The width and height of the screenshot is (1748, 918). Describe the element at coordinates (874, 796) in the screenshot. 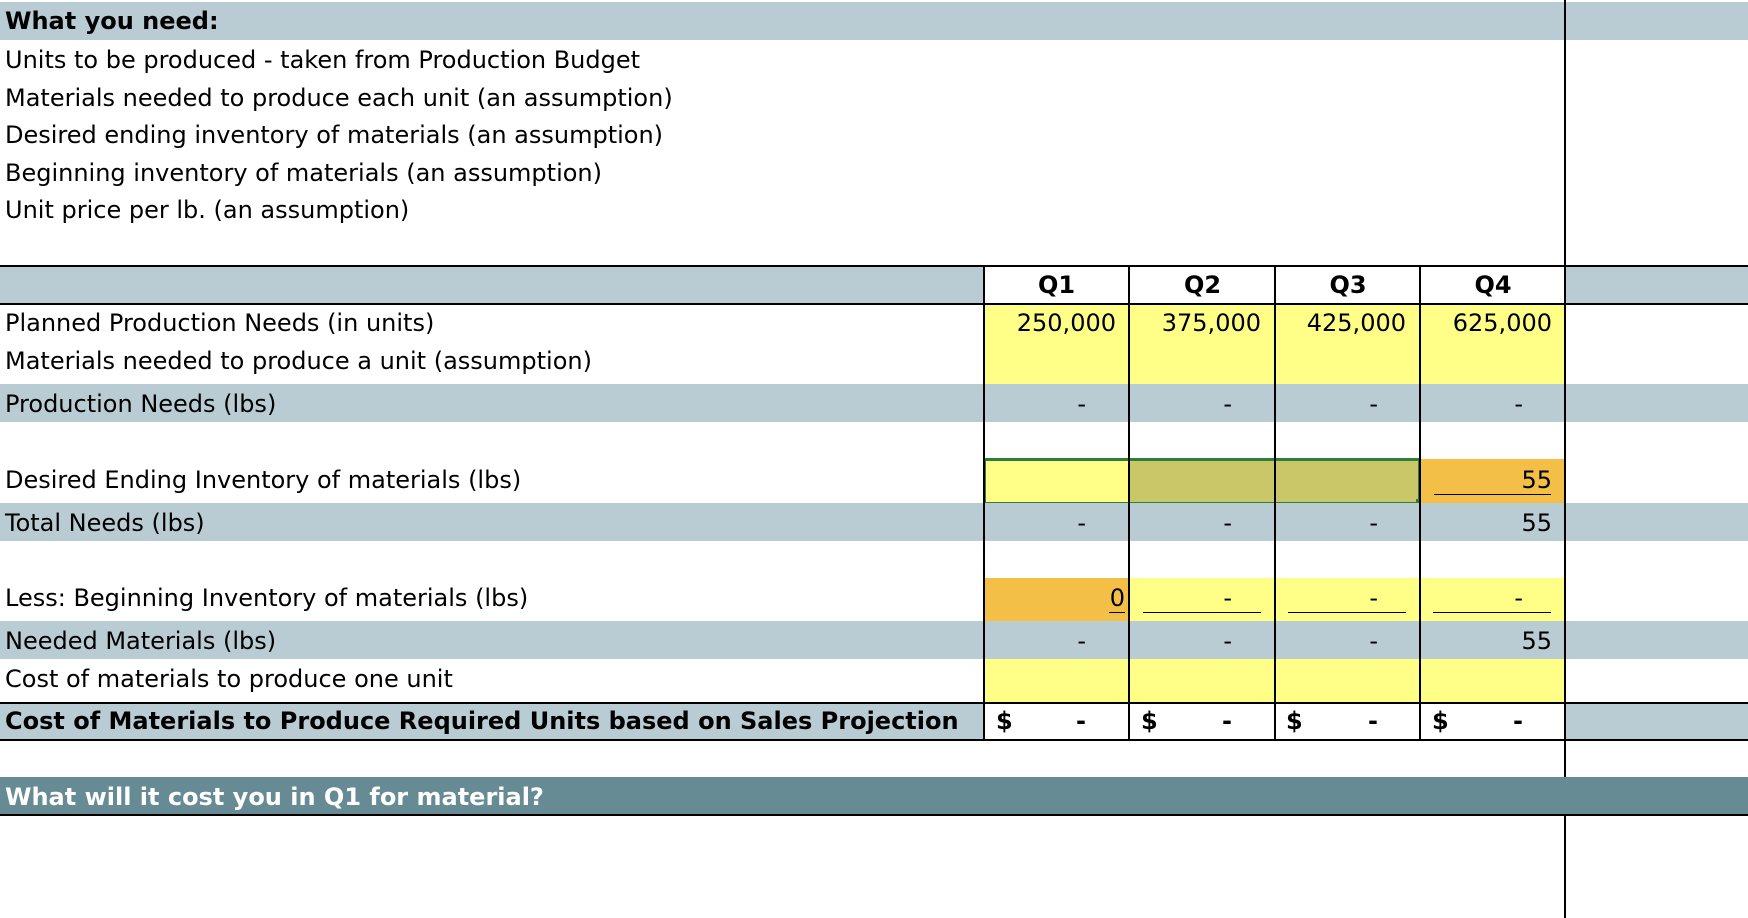

I see `question-bar` at that location.